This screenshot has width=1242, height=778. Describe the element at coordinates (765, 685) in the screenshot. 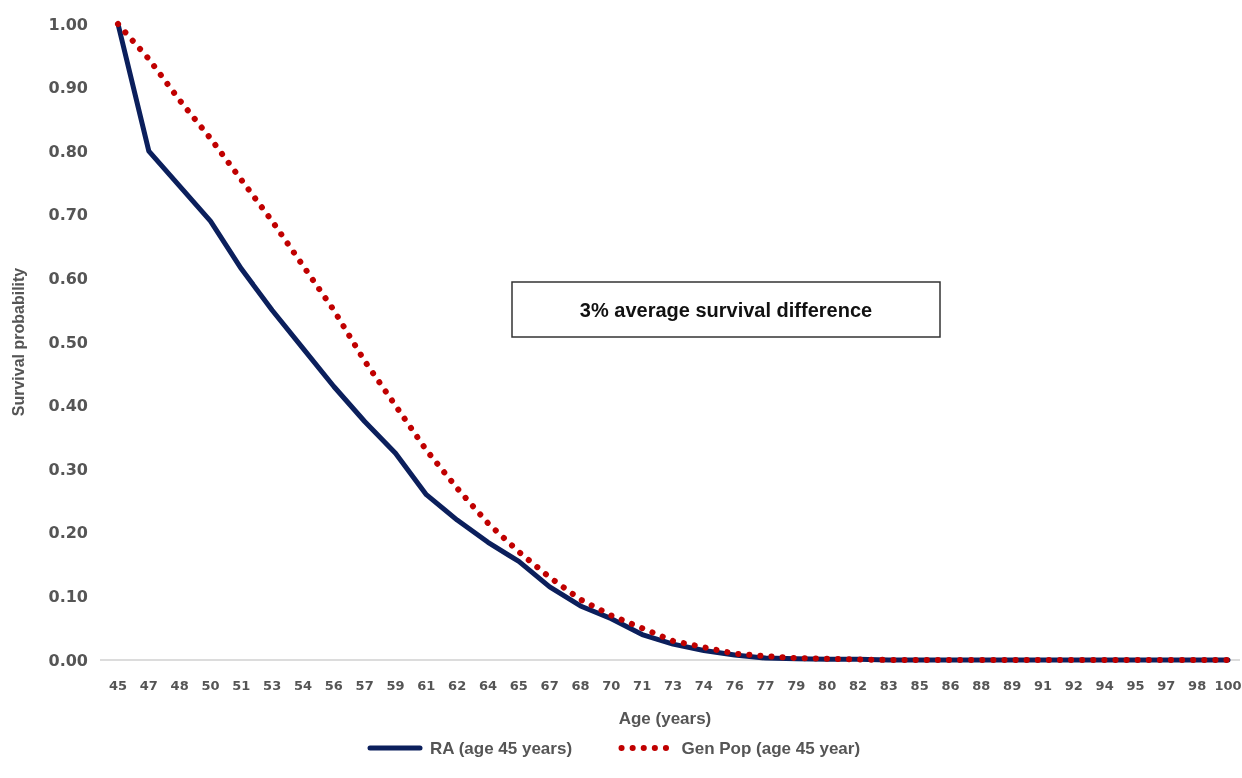

I see `x-tick-label: 77` at that location.